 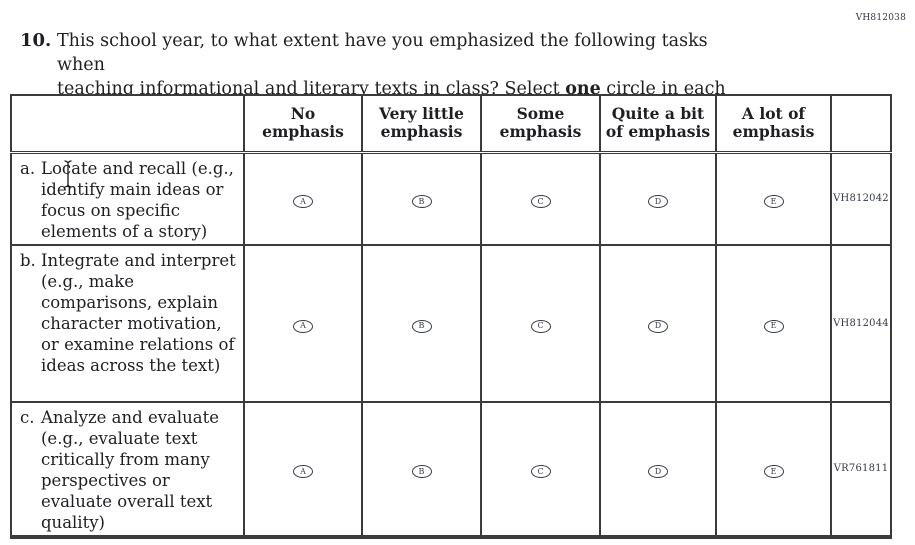 What do you see at coordinates (27, 417) in the screenshot?
I see `row-marker: c.` at bounding box center [27, 417].